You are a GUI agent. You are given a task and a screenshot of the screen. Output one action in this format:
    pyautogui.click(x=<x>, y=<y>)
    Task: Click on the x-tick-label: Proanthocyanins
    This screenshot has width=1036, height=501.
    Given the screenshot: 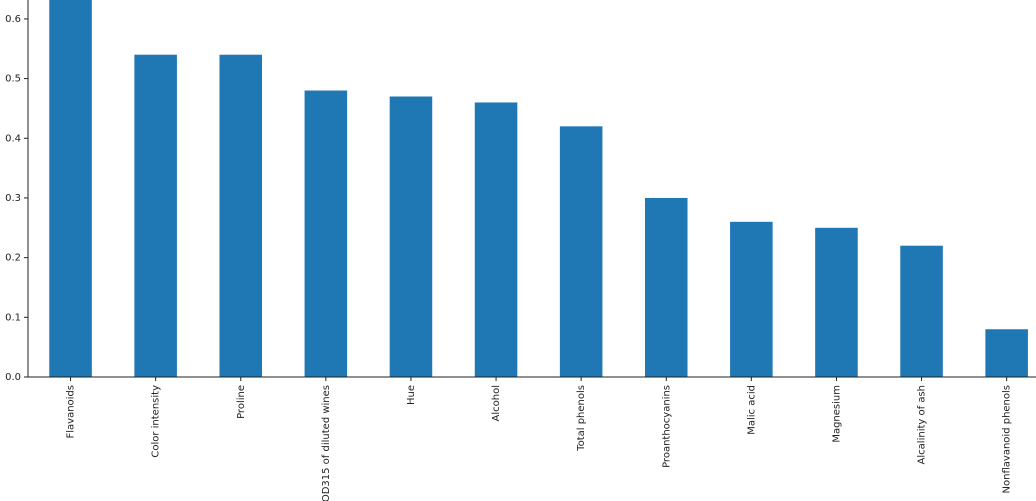 What is the action you would take?
    pyautogui.click(x=666, y=426)
    